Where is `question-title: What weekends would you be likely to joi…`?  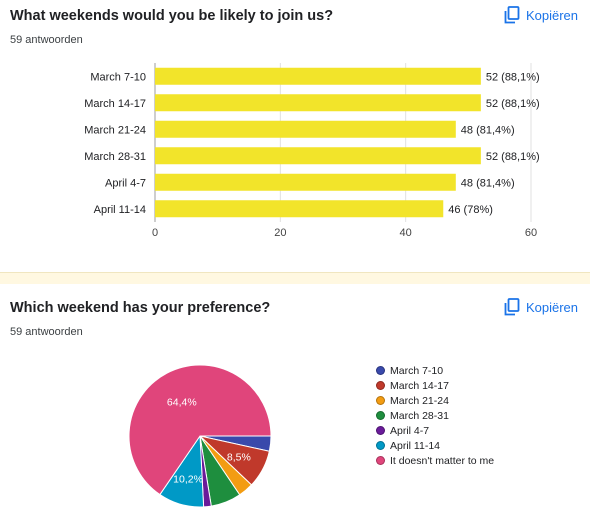 question-title: What weekends would you be likely to joi… is located at coordinates (172, 16).